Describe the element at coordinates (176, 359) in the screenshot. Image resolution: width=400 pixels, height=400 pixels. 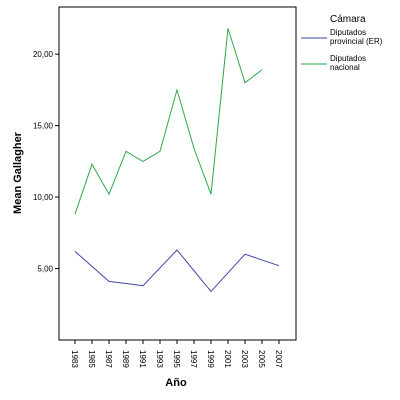
I see `x-tick-label: 1995` at that location.